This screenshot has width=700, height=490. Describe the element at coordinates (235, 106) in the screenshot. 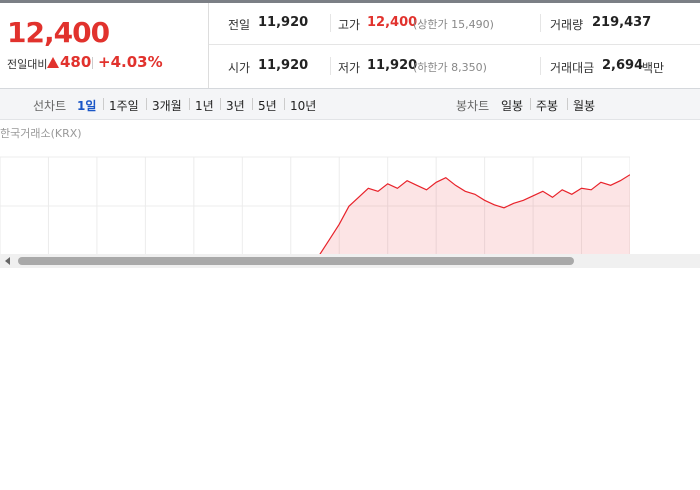

I see `tab: 3년` at that location.